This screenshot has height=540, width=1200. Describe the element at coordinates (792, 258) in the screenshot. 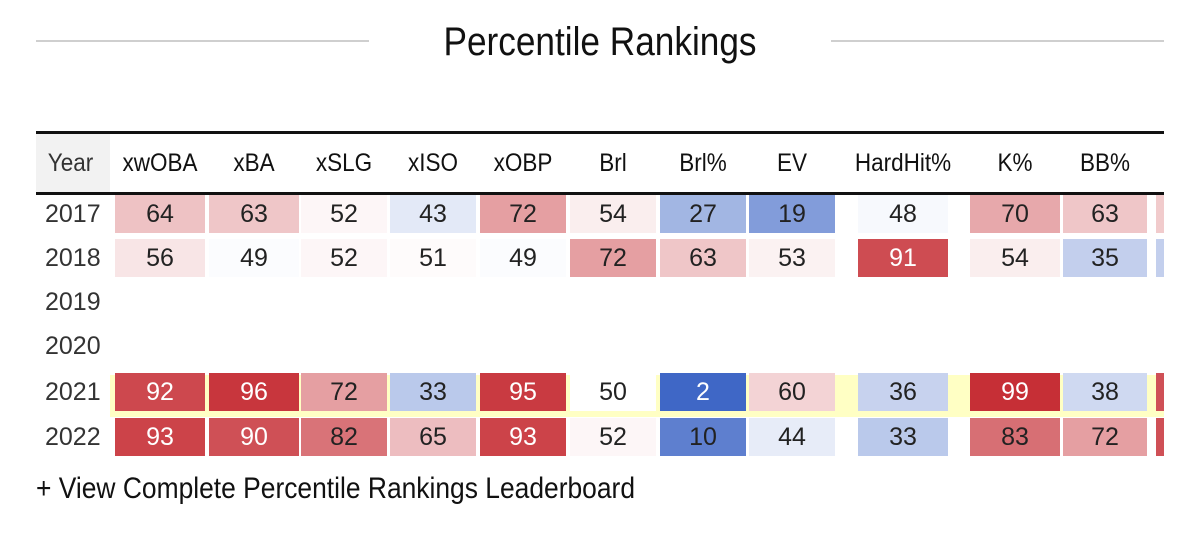

I see `percentile-cell: 53` at that location.